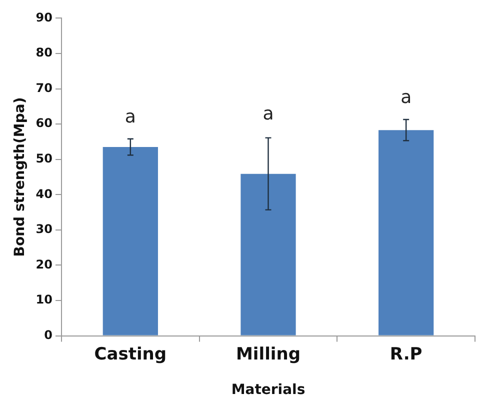  I want to click on x-tick-label: Milling, so click(268, 354).